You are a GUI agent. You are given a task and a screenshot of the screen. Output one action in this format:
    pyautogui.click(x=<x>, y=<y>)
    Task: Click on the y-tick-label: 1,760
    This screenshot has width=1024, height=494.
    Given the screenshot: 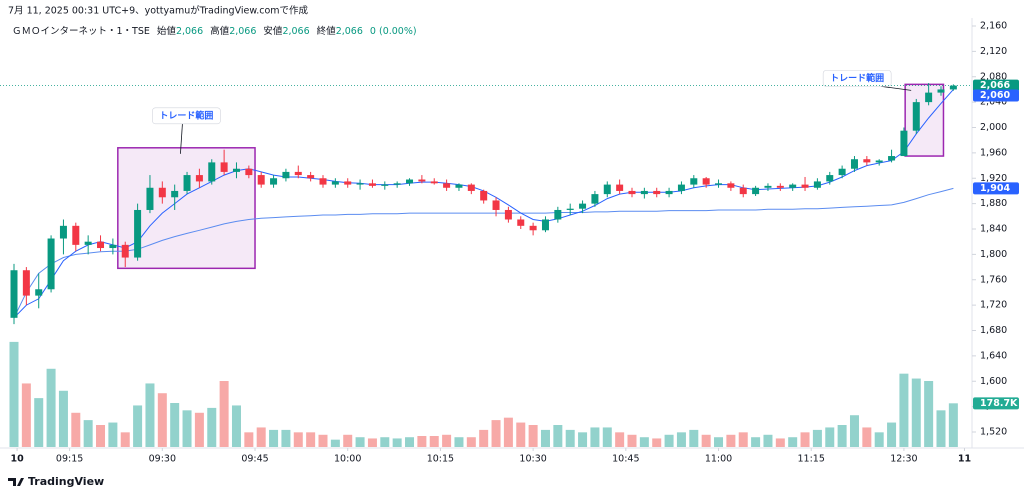 What is the action you would take?
    pyautogui.click(x=993, y=279)
    